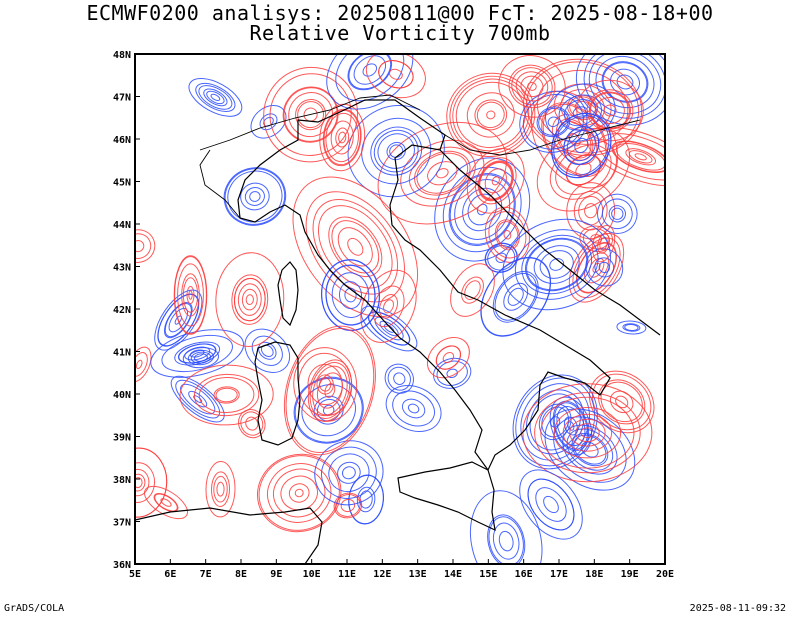  I want to click on lon-tick-label: 6E, so click(170, 574).